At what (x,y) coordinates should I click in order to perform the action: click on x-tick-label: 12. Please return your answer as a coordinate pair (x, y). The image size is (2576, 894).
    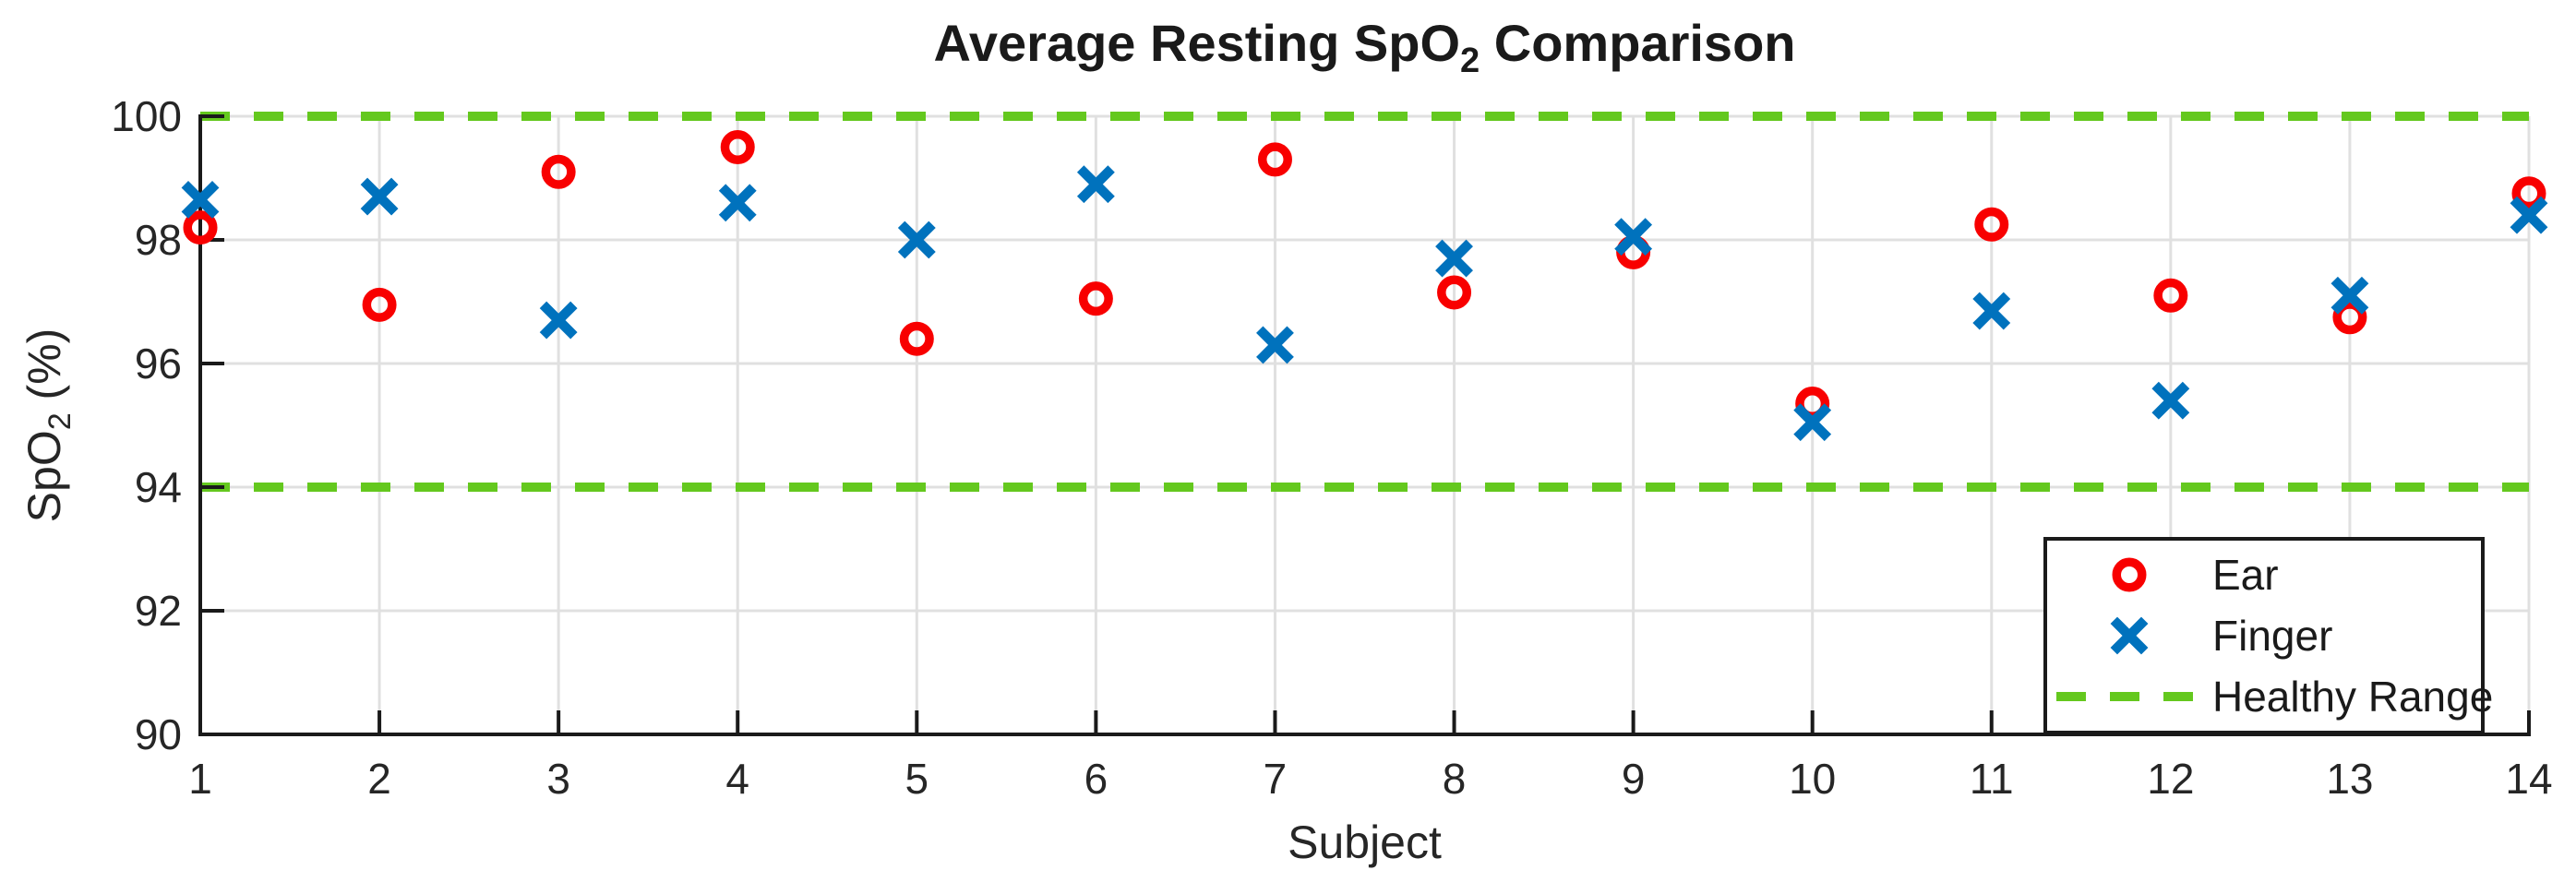
    Looking at the image, I should click on (2170, 779).